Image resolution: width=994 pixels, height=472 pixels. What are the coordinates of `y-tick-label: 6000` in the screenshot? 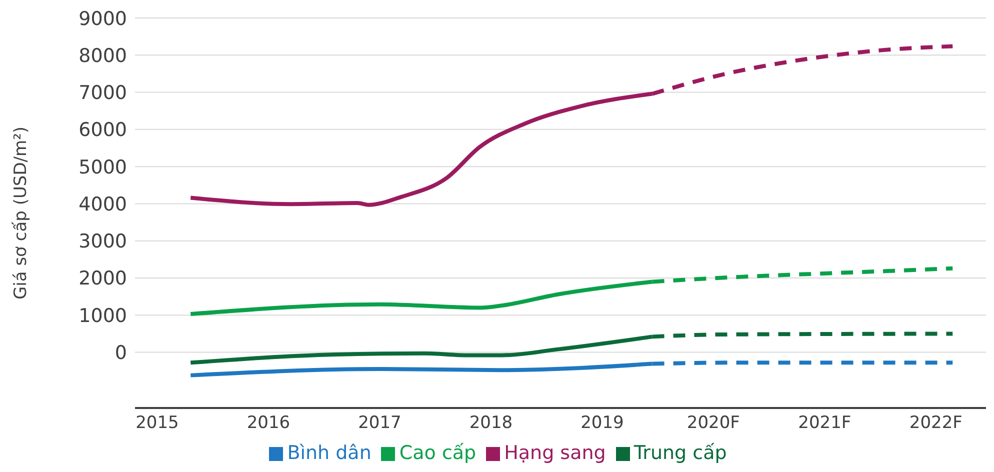 It's located at (102, 130).